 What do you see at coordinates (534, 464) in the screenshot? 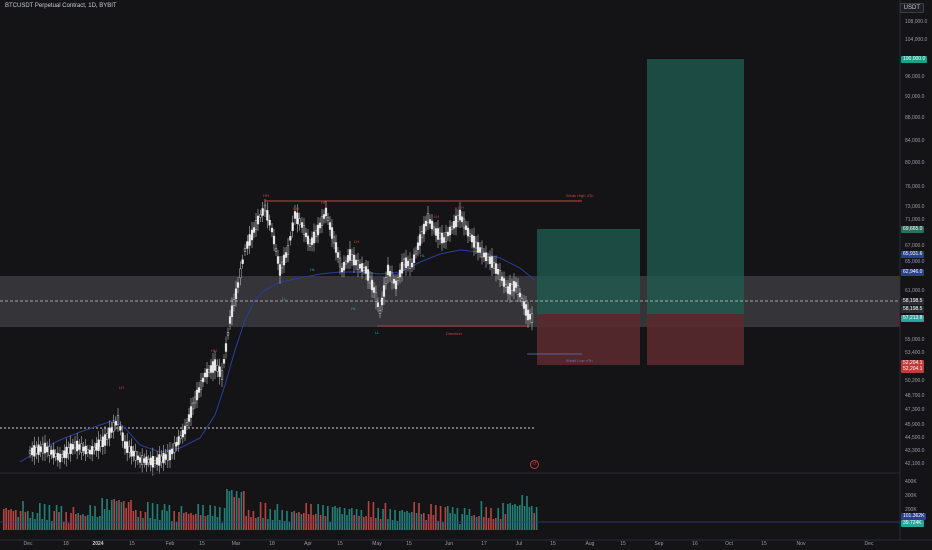
I see `replay-icon: ↺` at bounding box center [534, 464].